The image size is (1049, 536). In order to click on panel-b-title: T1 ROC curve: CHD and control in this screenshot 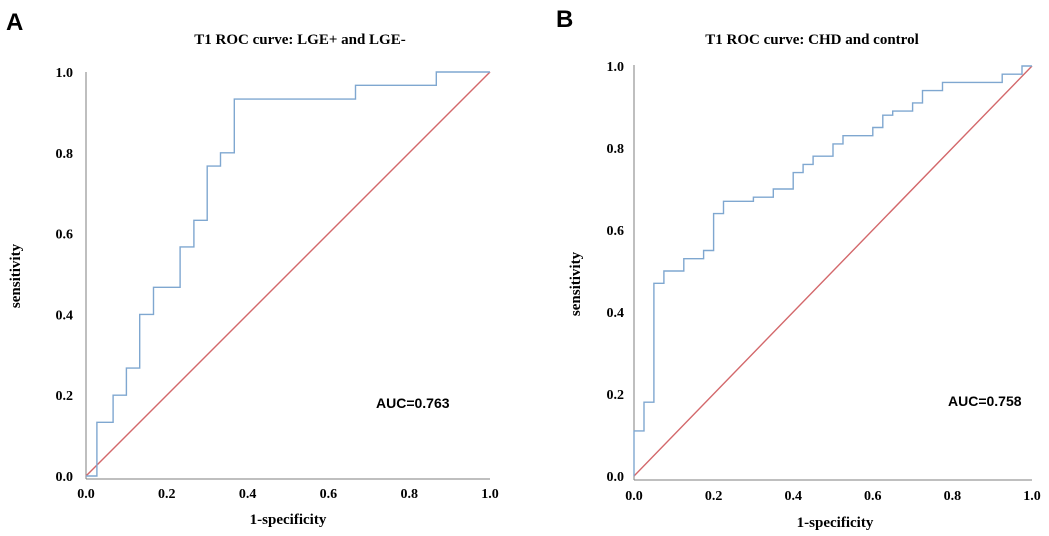, I will do `click(811, 40)`.